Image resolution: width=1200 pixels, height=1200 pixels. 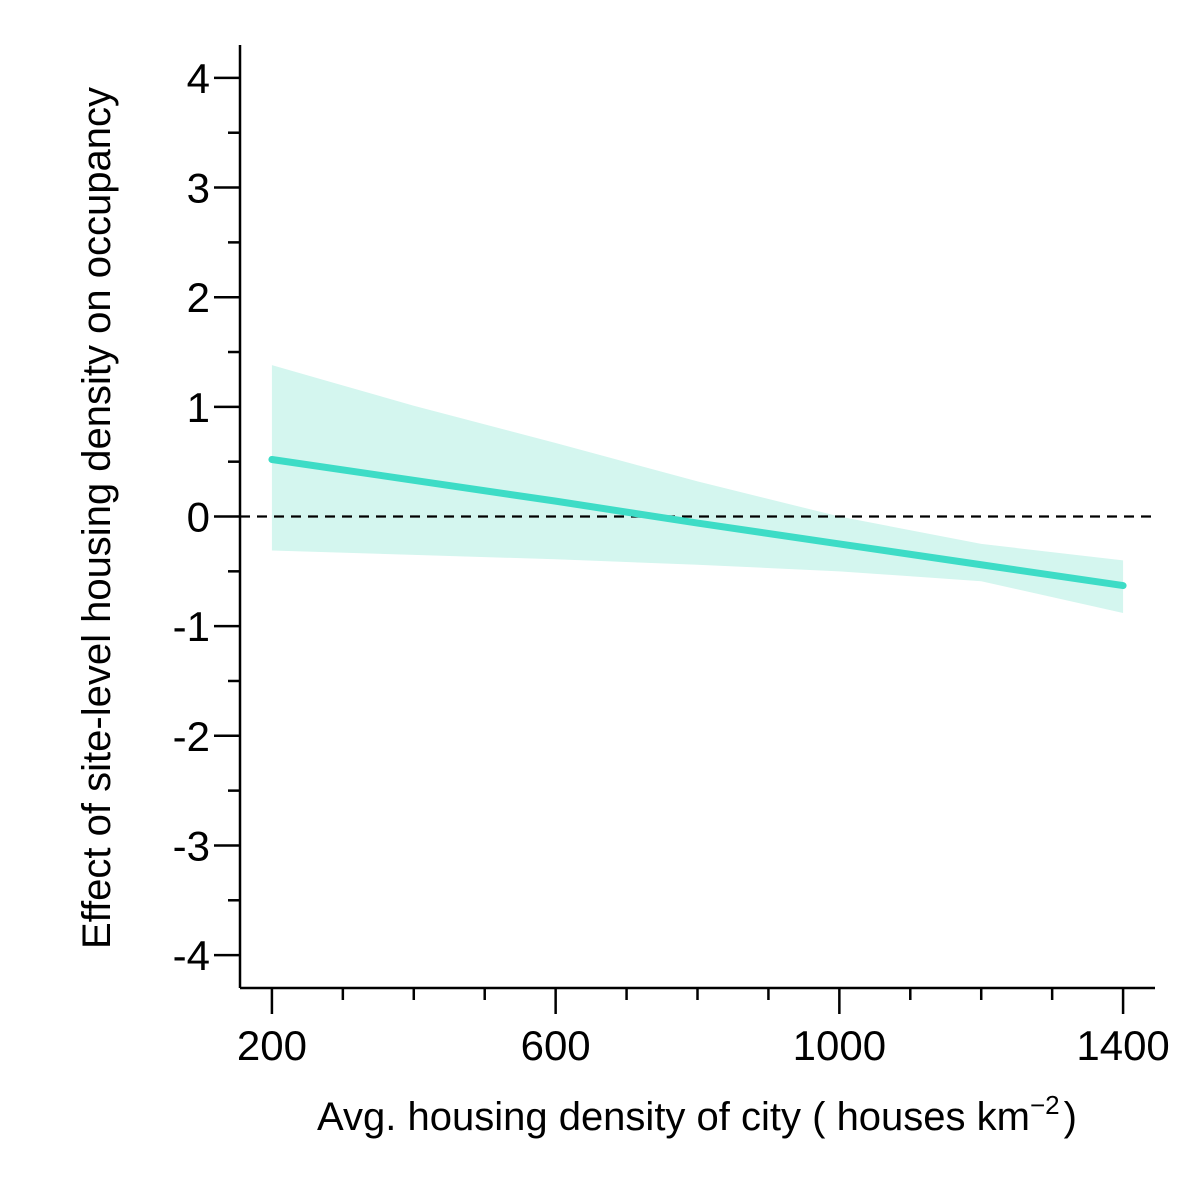 I want to click on x-tick-label: 1400, so click(x=1122, y=1045).